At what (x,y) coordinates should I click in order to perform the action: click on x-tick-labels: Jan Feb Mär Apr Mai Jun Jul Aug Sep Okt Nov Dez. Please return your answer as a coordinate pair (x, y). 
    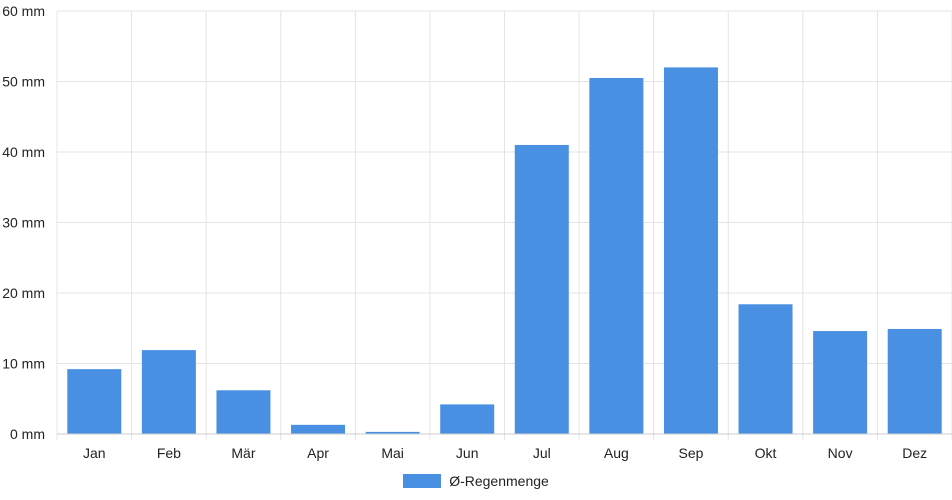
    Looking at the image, I should click on (505, 453).